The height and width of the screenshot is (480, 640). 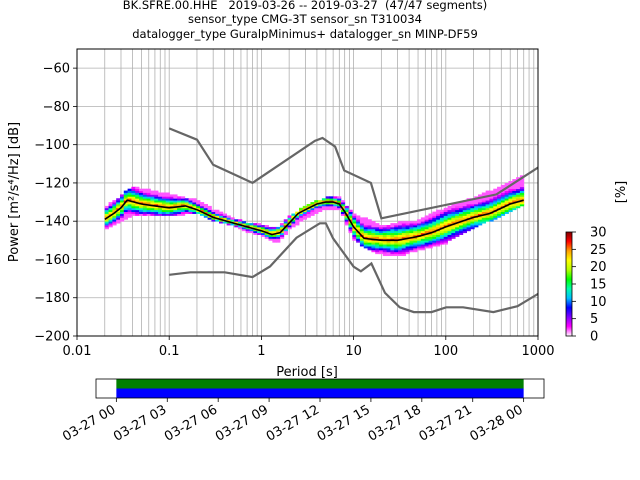 I want to click on x-tick-label: 0.1, so click(x=169, y=351).